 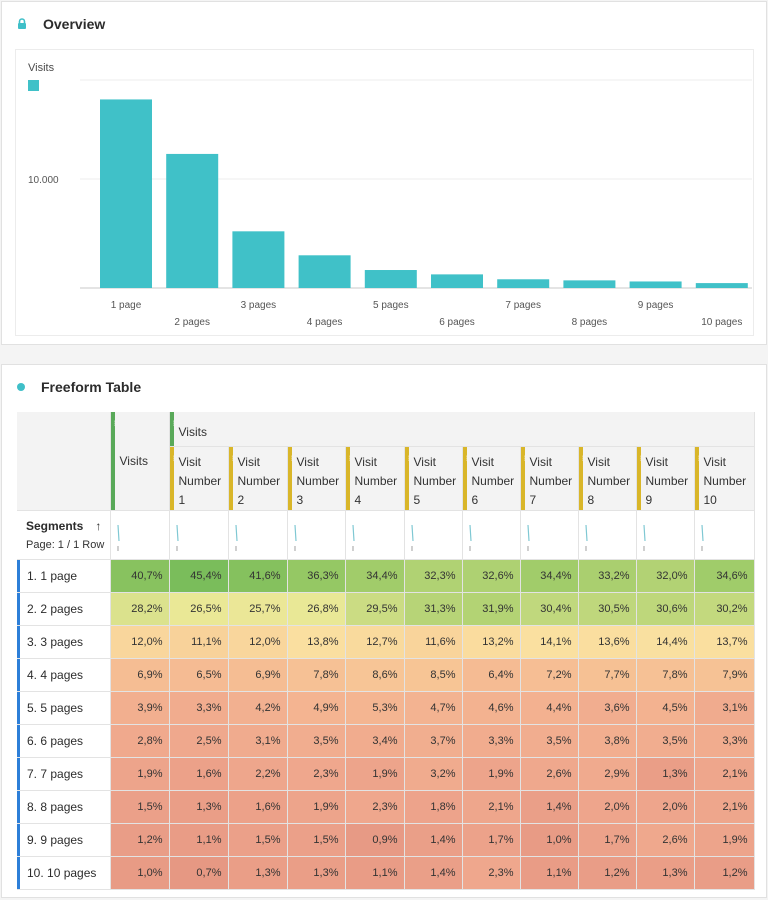 What do you see at coordinates (549, 609) in the screenshot?
I see `table-cell: 30,4%` at bounding box center [549, 609].